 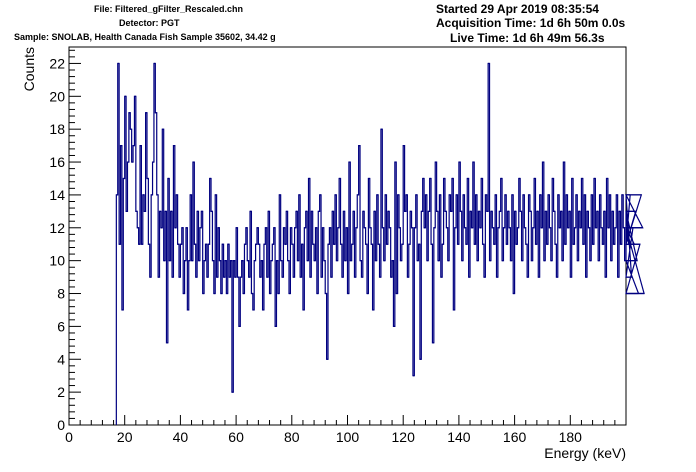 What do you see at coordinates (69, 437) in the screenshot?
I see `x-tick-label: 0` at bounding box center [69, 437].